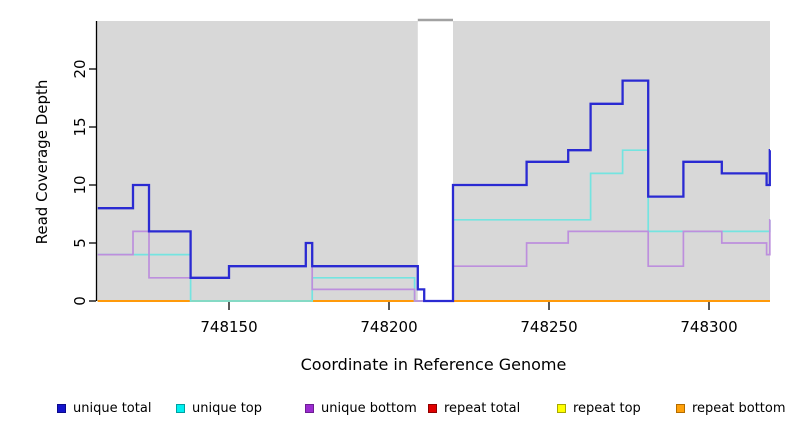 Image resolution: width=792 pixels, height=432 pixels. Describe the element at coordinates (80, 243) in the screenshot. I see `y-tick-label: 5` at that location.